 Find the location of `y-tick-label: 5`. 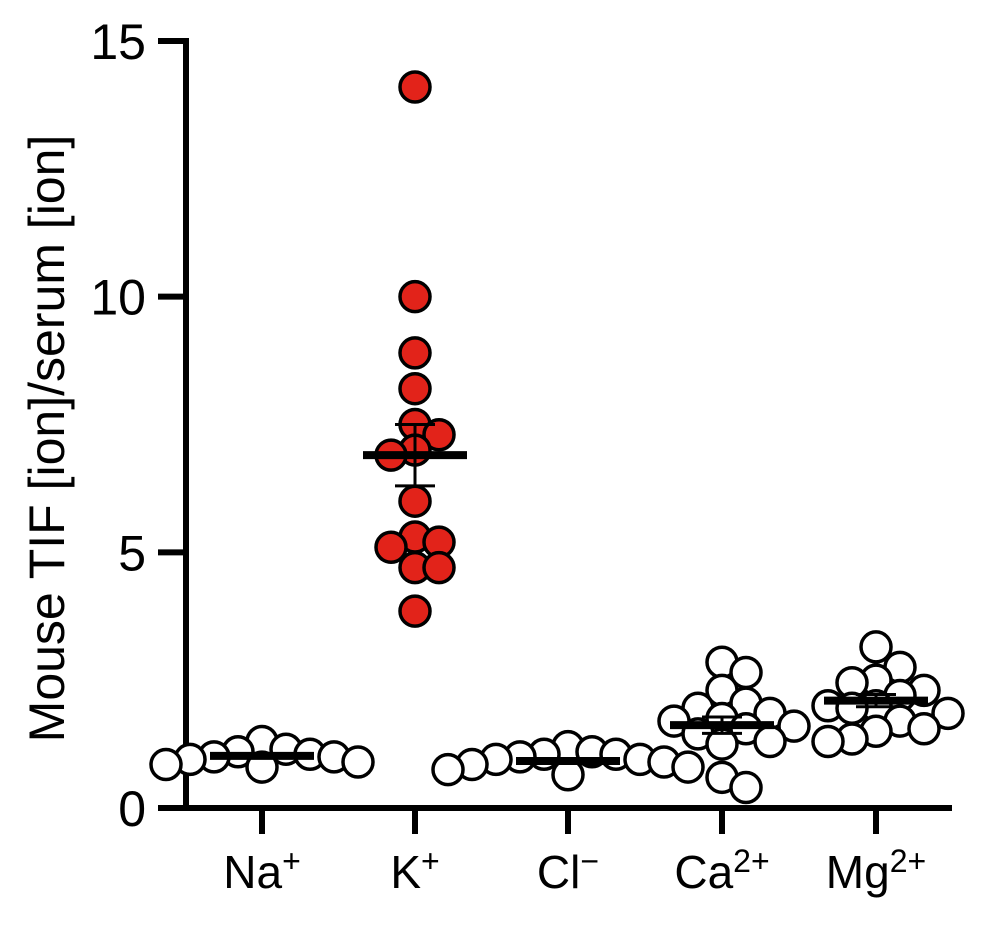

y-tick-label: 5 is located at coordinates (132, 553).